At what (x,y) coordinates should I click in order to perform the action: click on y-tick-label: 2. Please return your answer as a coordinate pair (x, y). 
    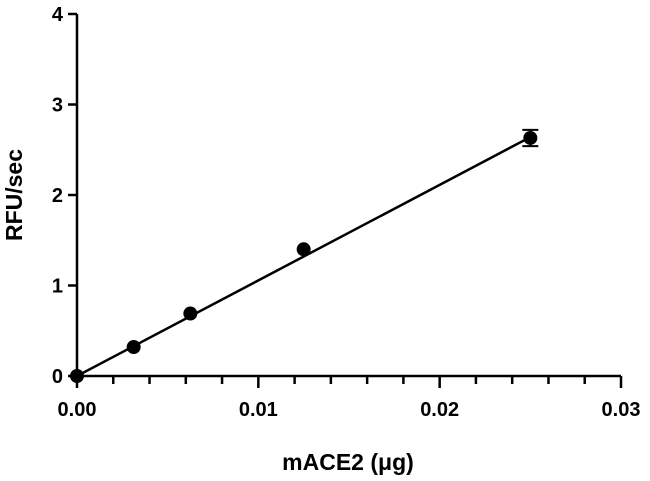
    Looking at the image, I should click on (57, 196).